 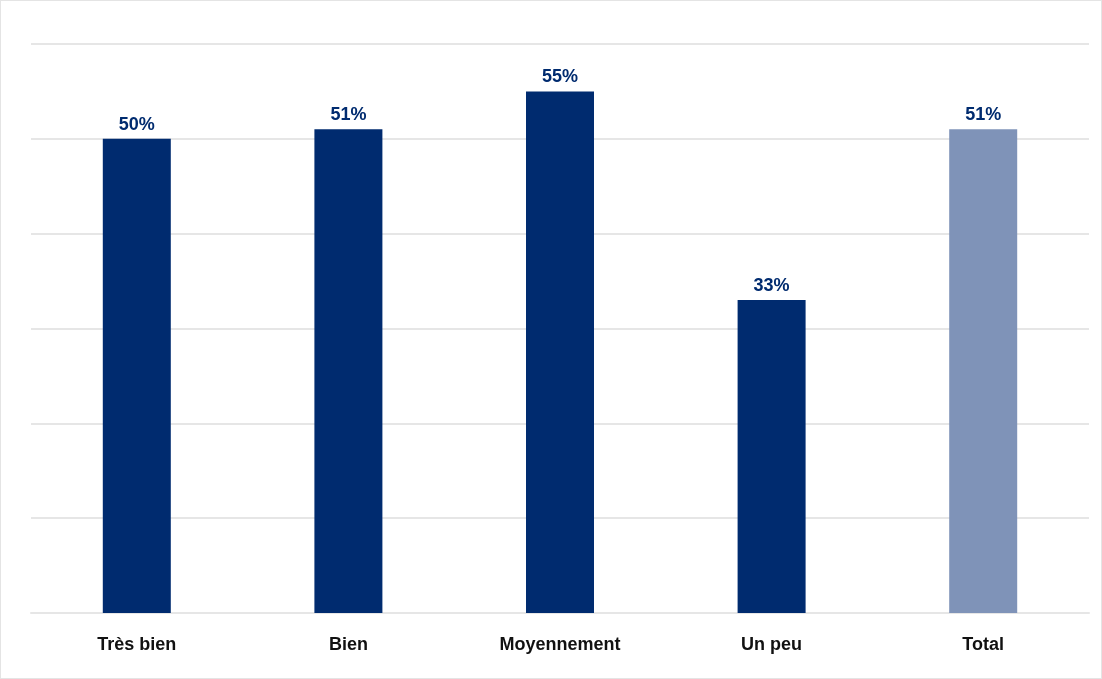 What do you see at coordinates (771, 285) in the screenshot?
I see `data-label: 33%` at bounding box center [771, 285].